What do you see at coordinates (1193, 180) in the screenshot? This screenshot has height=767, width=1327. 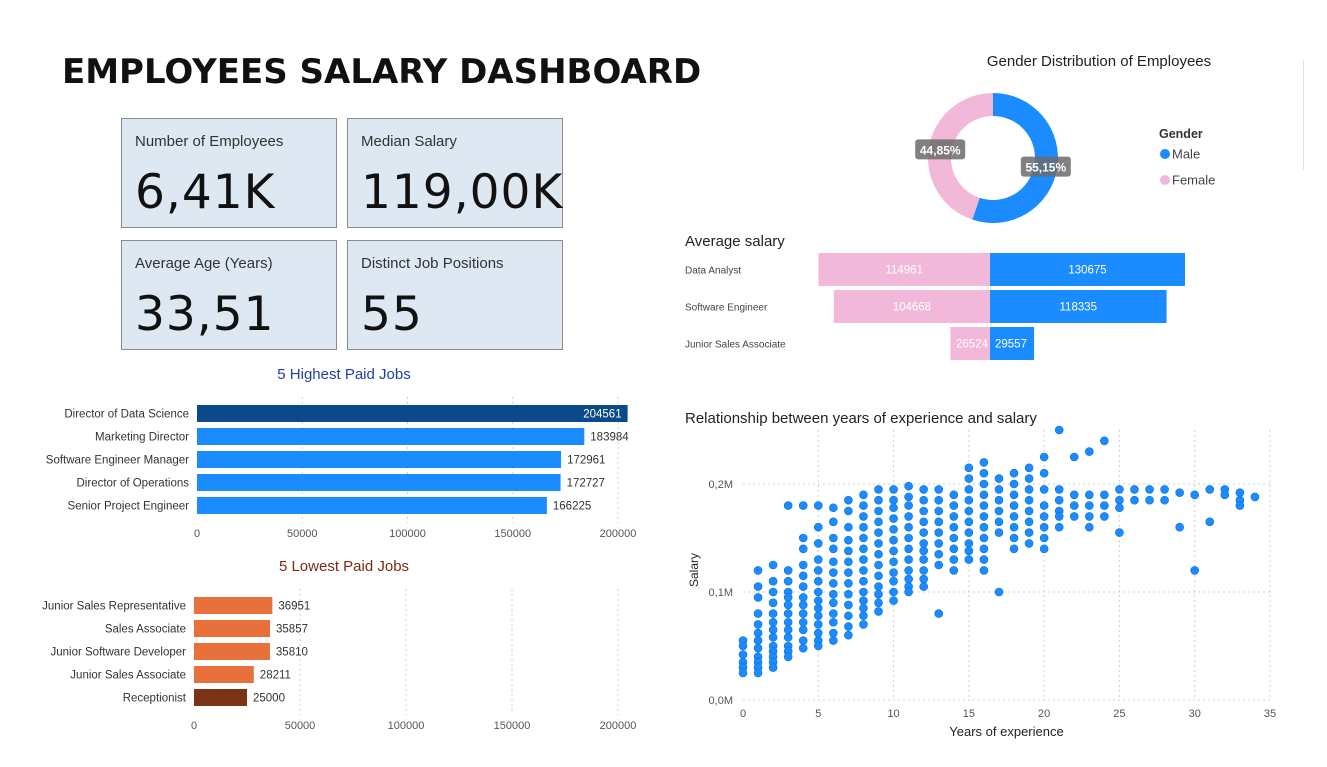 I see `legend-label: Female` at bounding box center [1193, 180].